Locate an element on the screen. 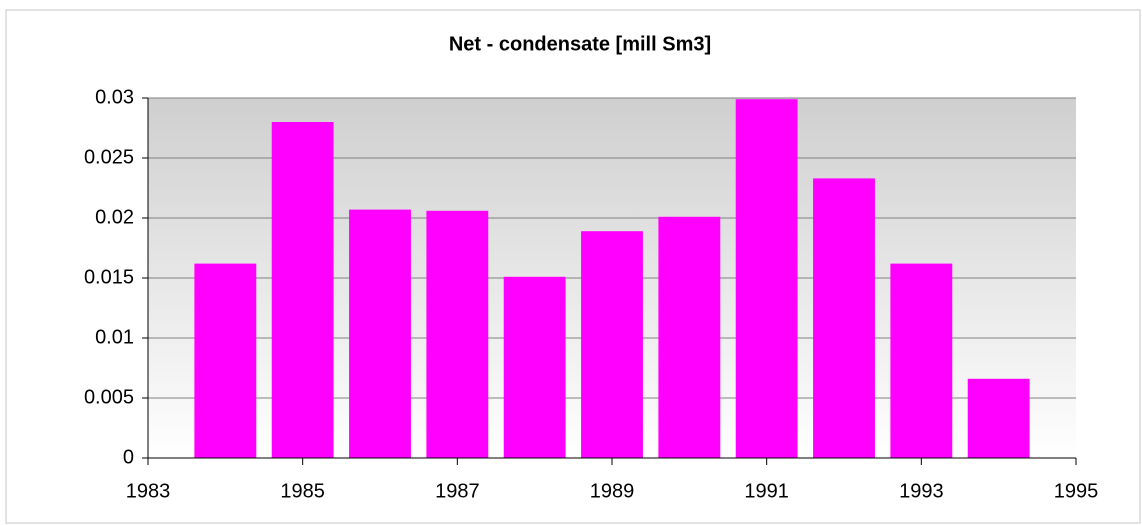 The height and width of the screenshot is (525, 1142). y-tick-label: 0.01 is located at coordinates (114, 337).